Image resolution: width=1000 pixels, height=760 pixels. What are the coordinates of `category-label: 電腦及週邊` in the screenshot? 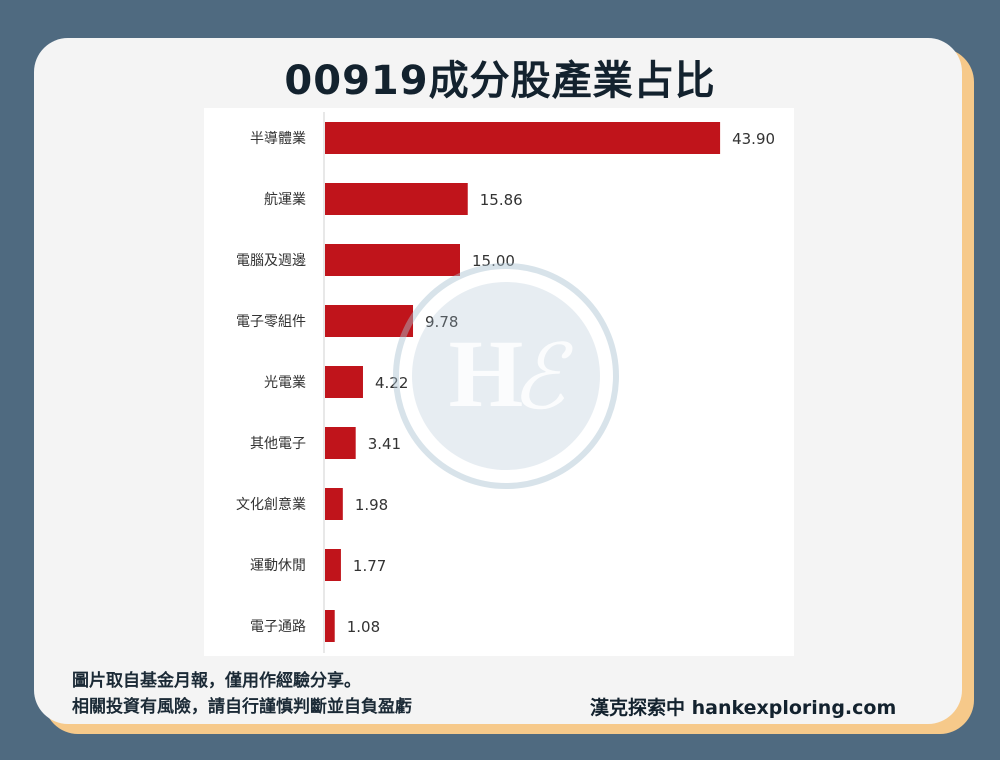 It's located at (271, 261).